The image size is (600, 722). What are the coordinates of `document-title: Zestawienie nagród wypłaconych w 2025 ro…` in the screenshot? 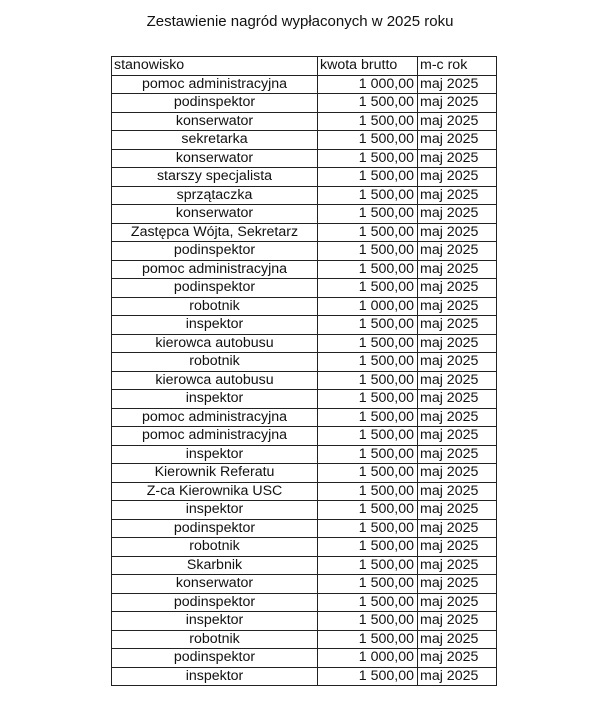 It's located at (300, 21).